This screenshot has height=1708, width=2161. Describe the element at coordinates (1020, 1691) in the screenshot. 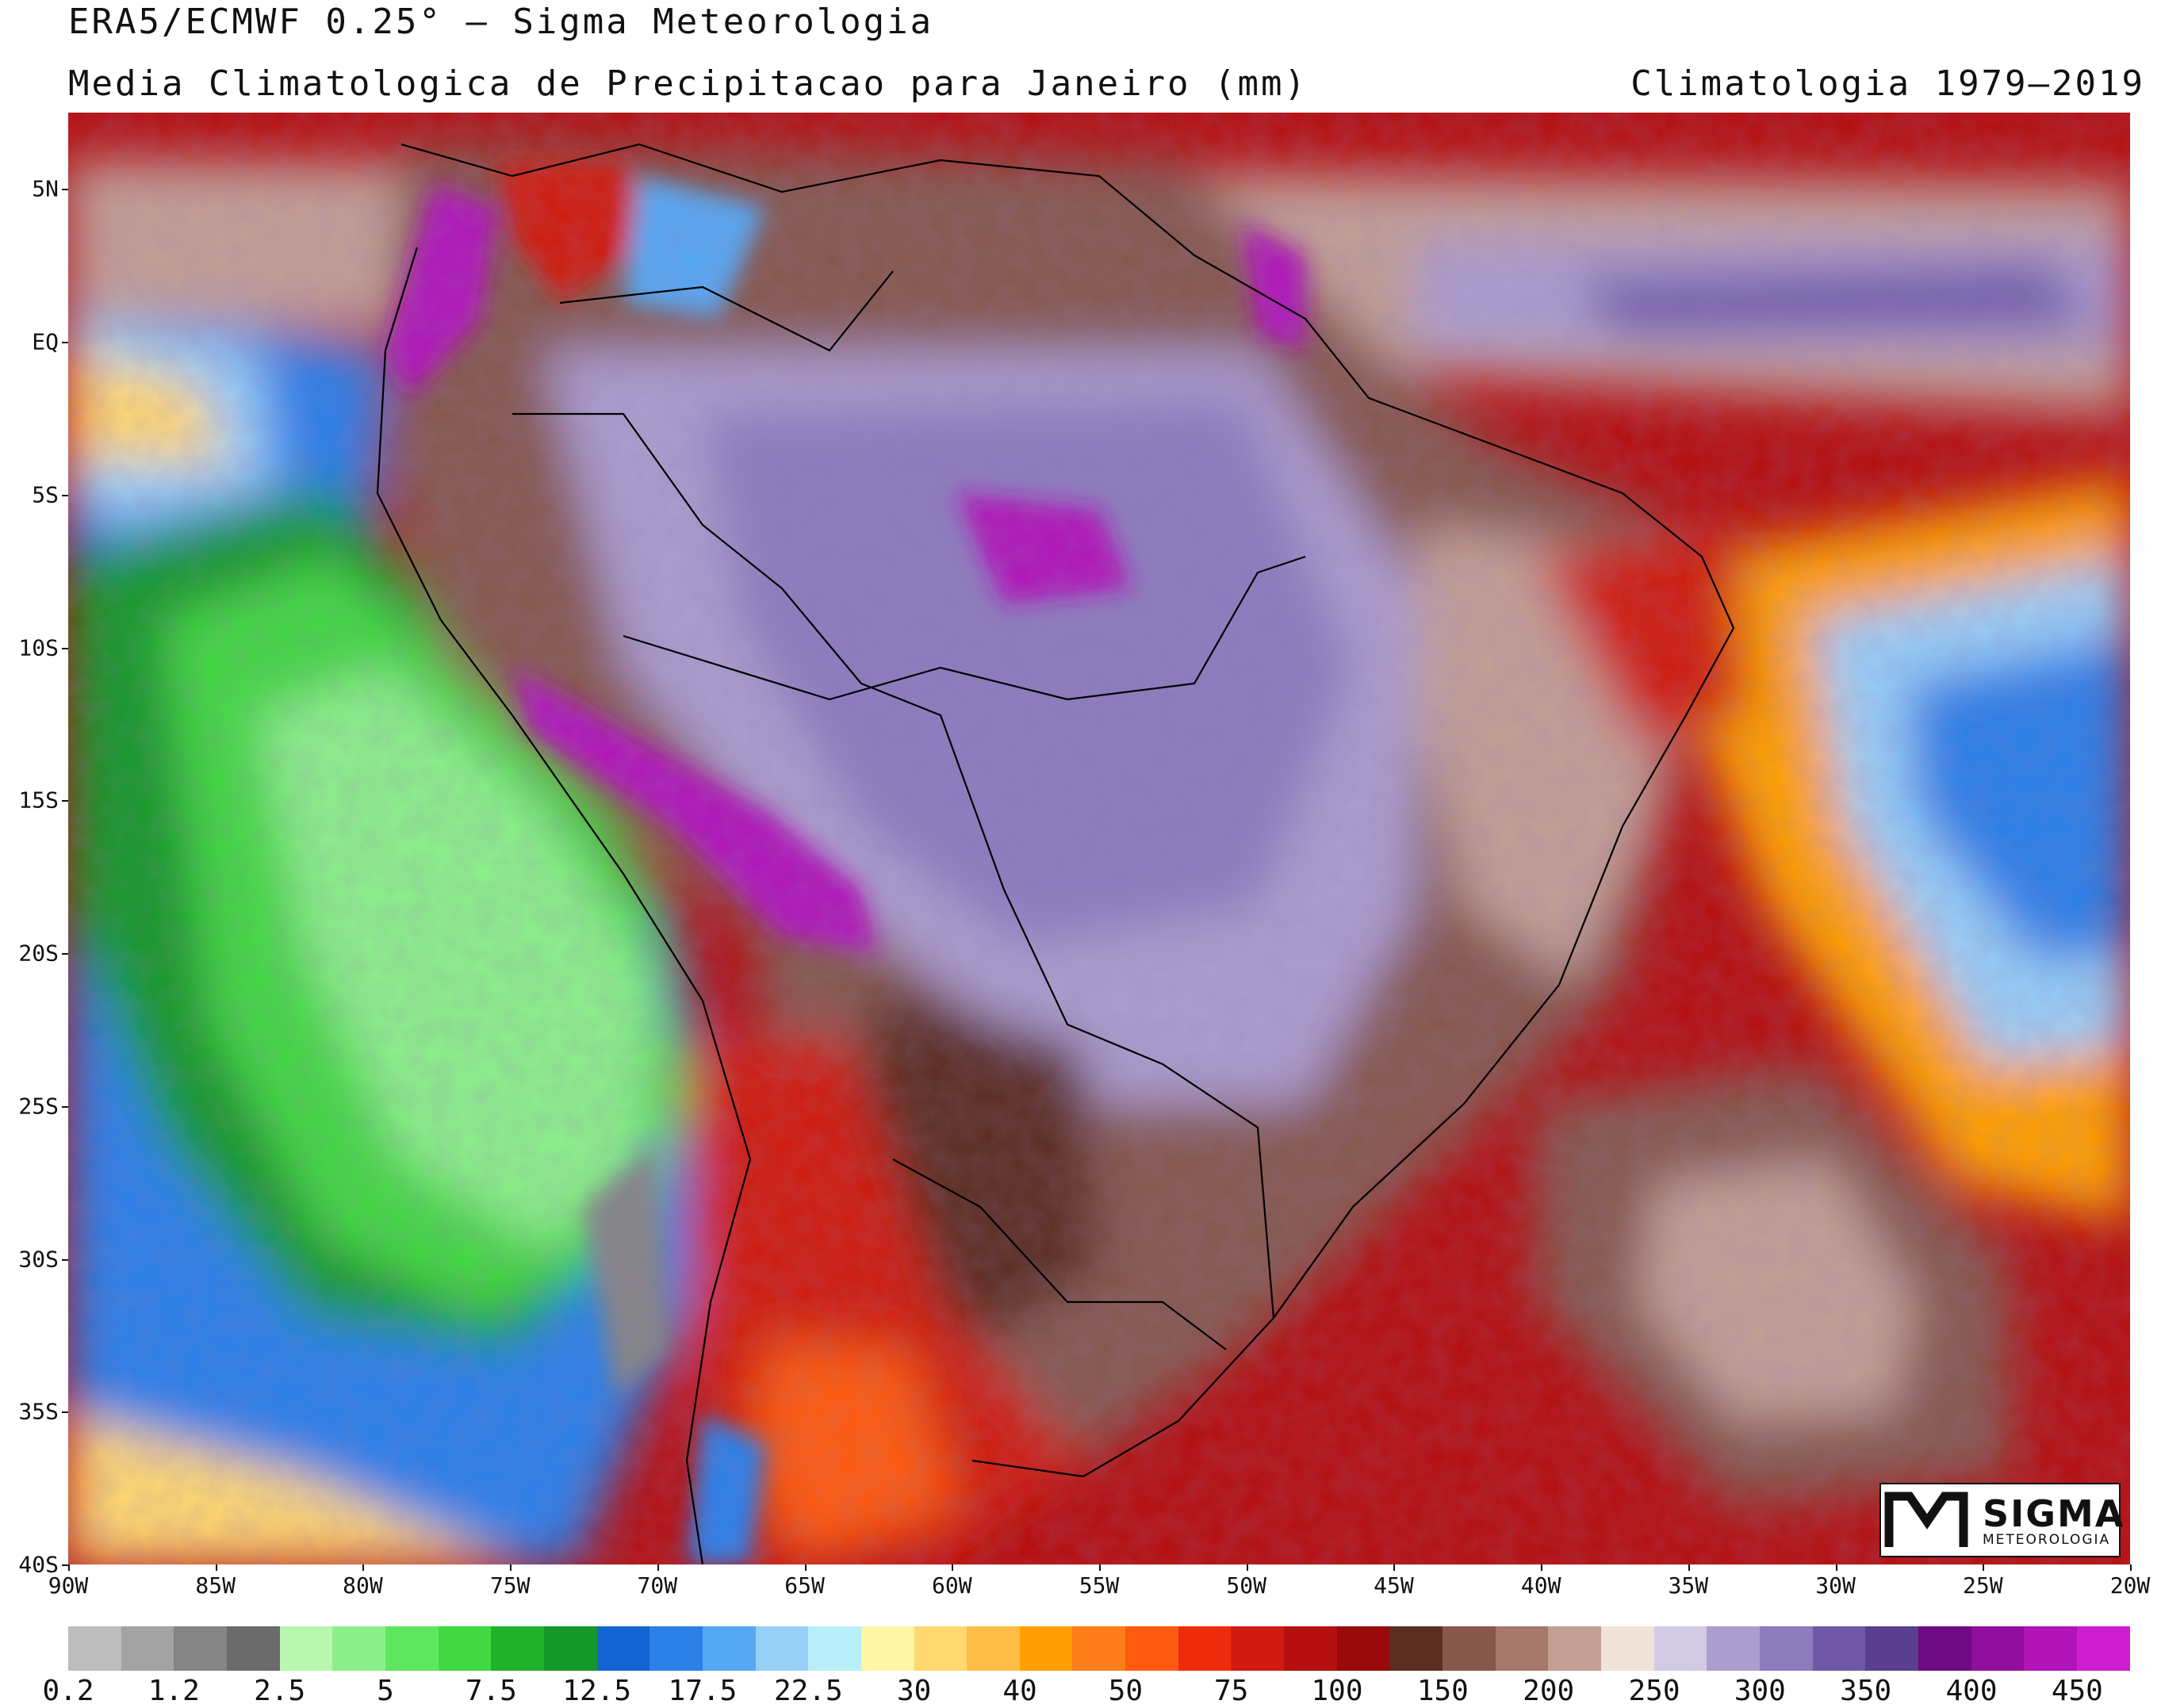

I see `colorbar-label: 40` at that location.